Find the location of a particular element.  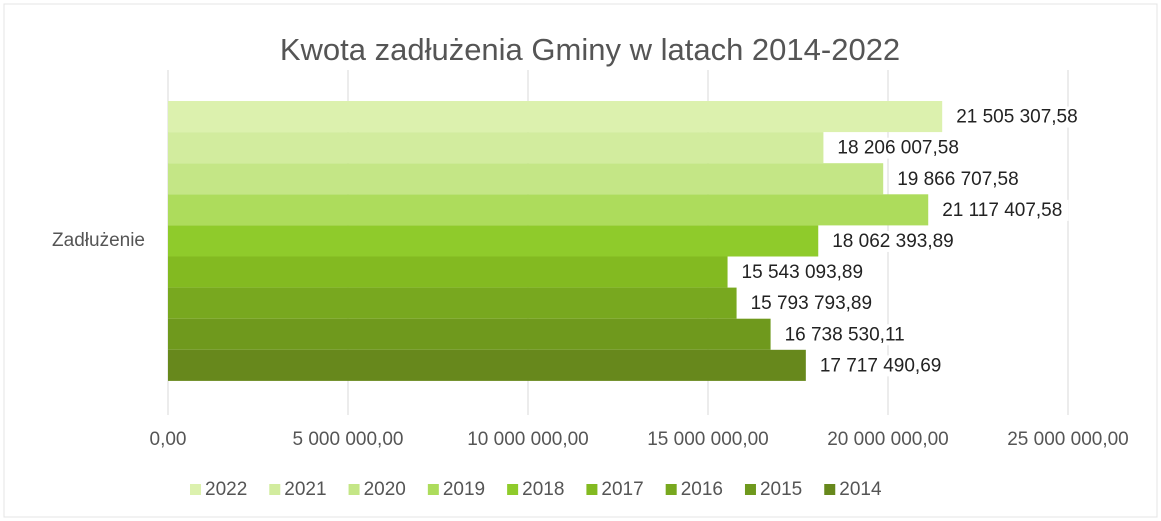

data-label: 18 206 007,58 is located at coordinates (898, 148).